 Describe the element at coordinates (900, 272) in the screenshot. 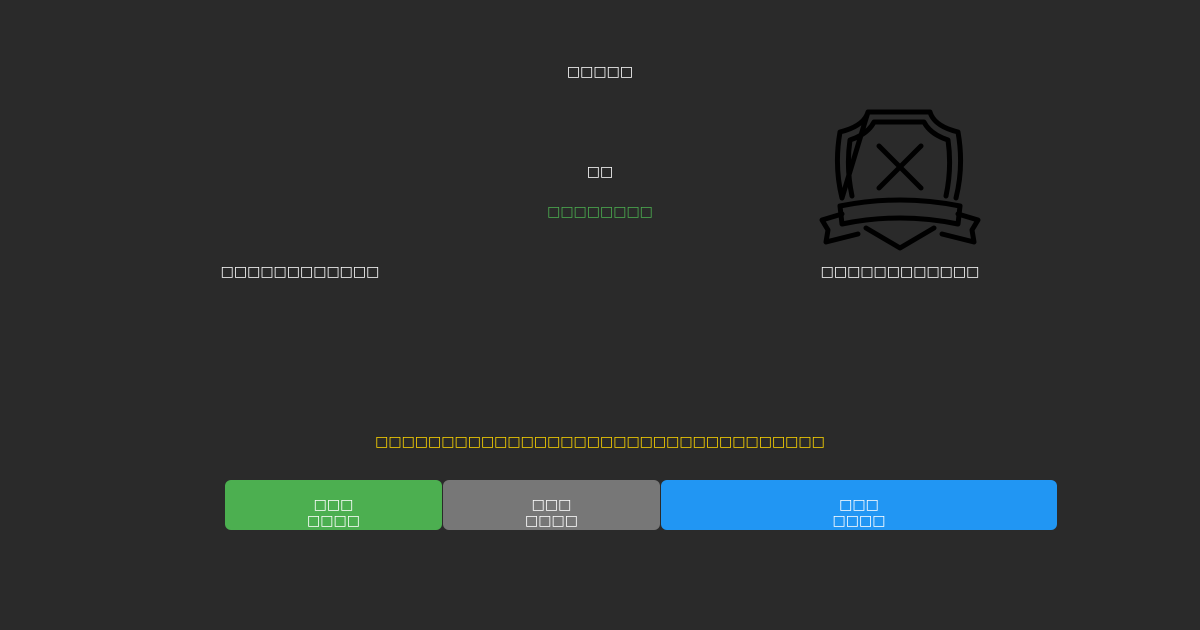

I see `right-caption: □□□□□□□□□□□□` at that location.